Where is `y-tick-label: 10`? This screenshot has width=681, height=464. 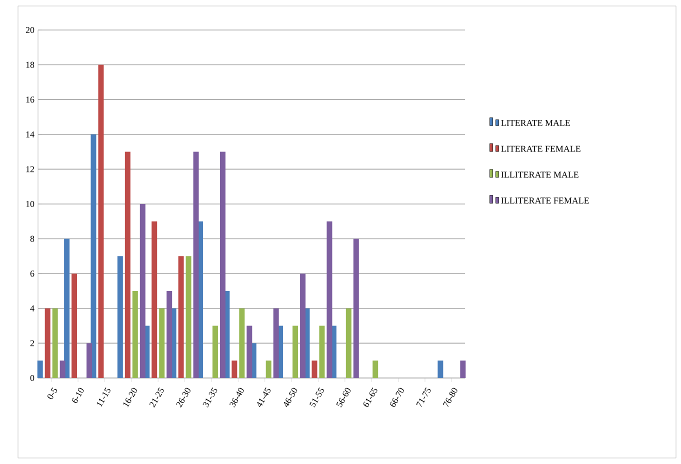 y-tick-label: 10 is located at coordinates (30, 204).